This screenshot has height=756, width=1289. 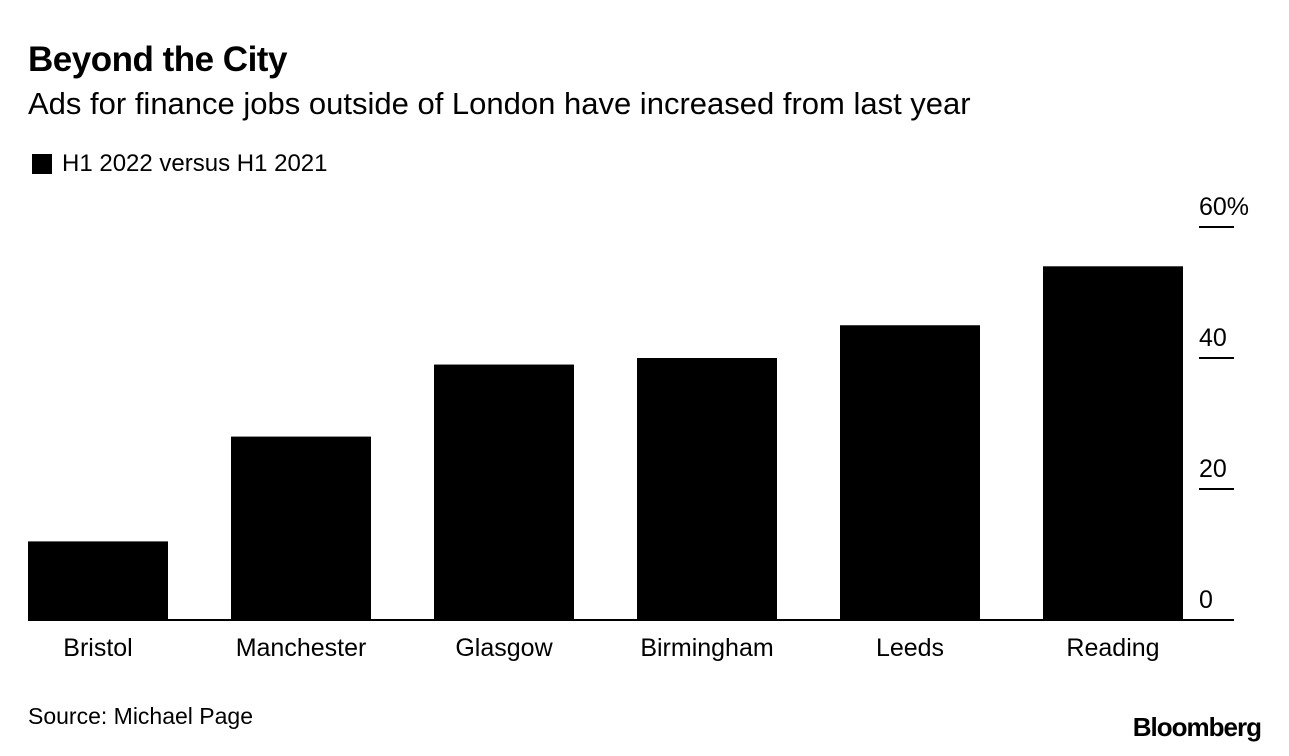 What do you see at coordinates (504, 648) in the screenshot?
I see `x-tick-label: Glasgow` at bounding box center [504, 648].